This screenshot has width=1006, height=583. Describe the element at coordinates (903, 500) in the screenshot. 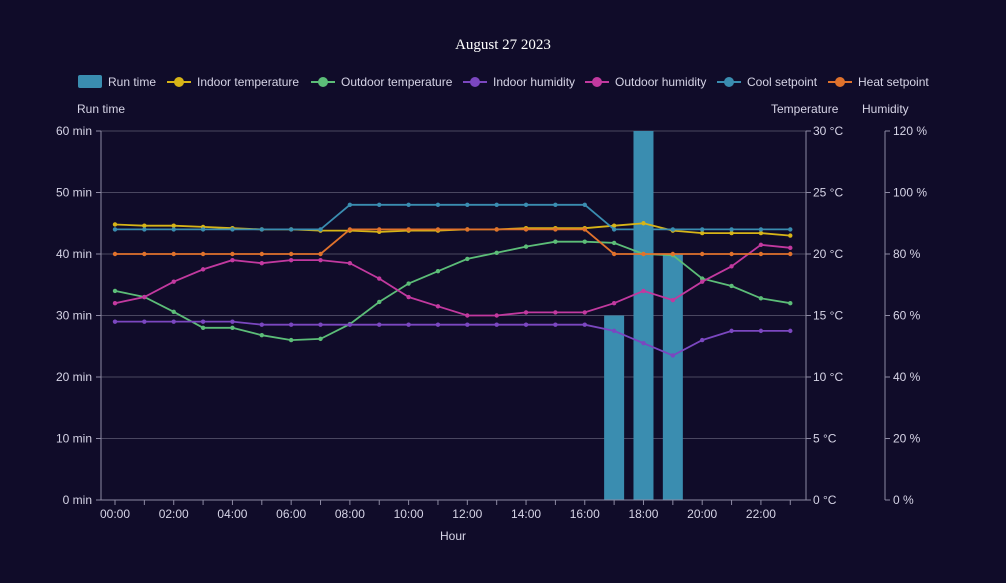

I see `humidity-tick-label: 0 %` at that location.